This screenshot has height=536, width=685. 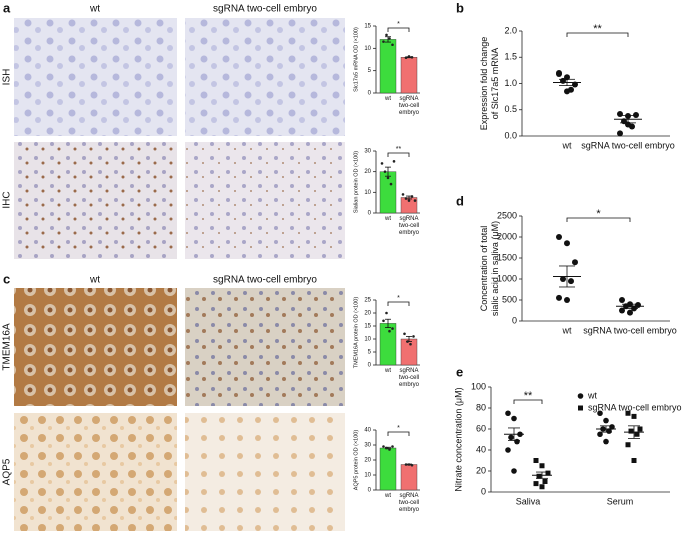 I want to click on legend-label: wt, so click(x=592, y=395).